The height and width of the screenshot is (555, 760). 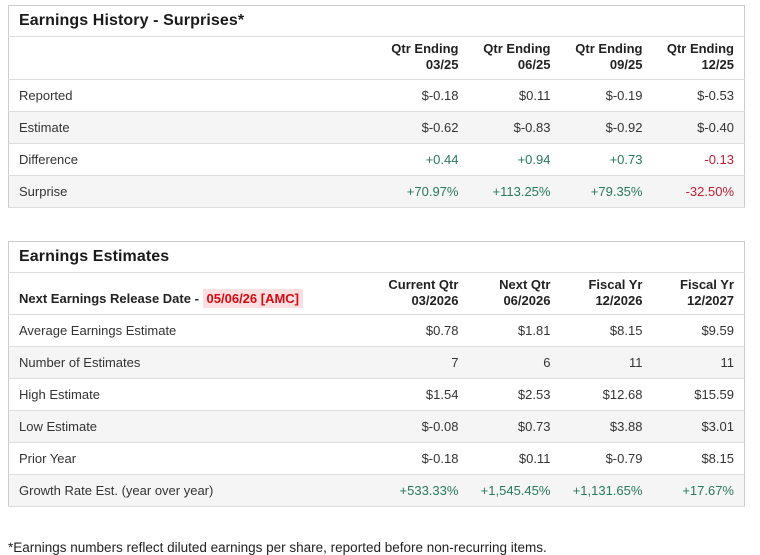 I want to click on cell-value: 6, so click(x=514, y=362).